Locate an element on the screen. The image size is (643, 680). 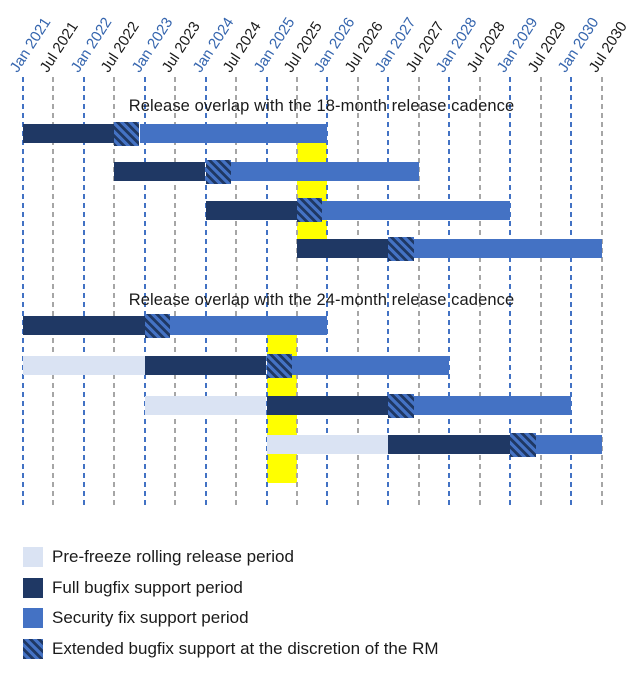
legend-swatch-extended-hatch-icon is located at coordinates (33, 648).